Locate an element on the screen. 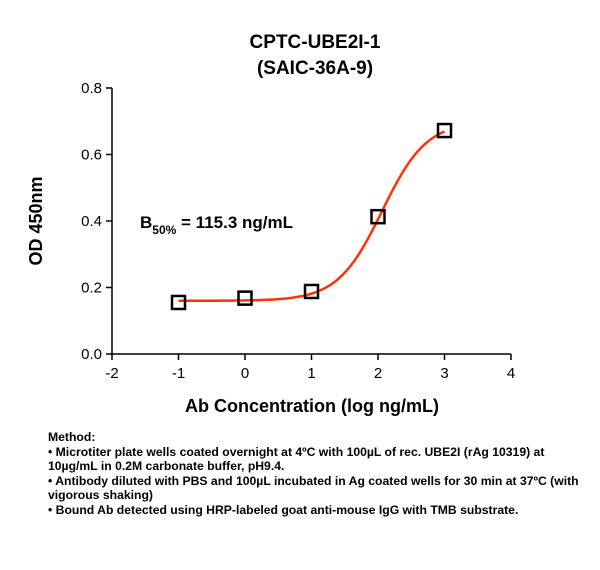 The image size is (600, 570). y-tick-label: 0.4 is located at coordinates (91, 221).